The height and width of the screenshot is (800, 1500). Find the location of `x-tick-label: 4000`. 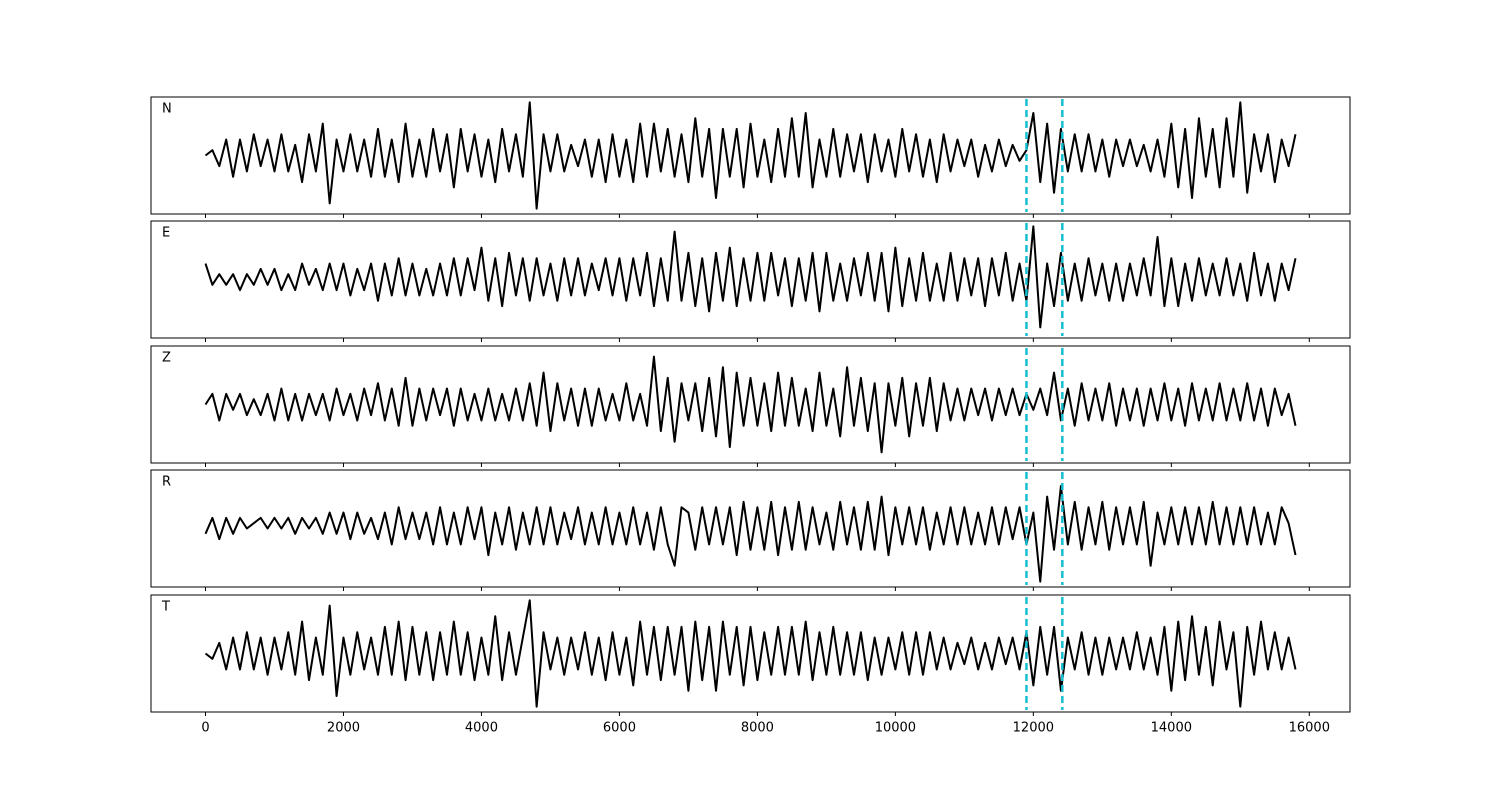

x-tick-label: 4000 is located at coordinates (481, 728).